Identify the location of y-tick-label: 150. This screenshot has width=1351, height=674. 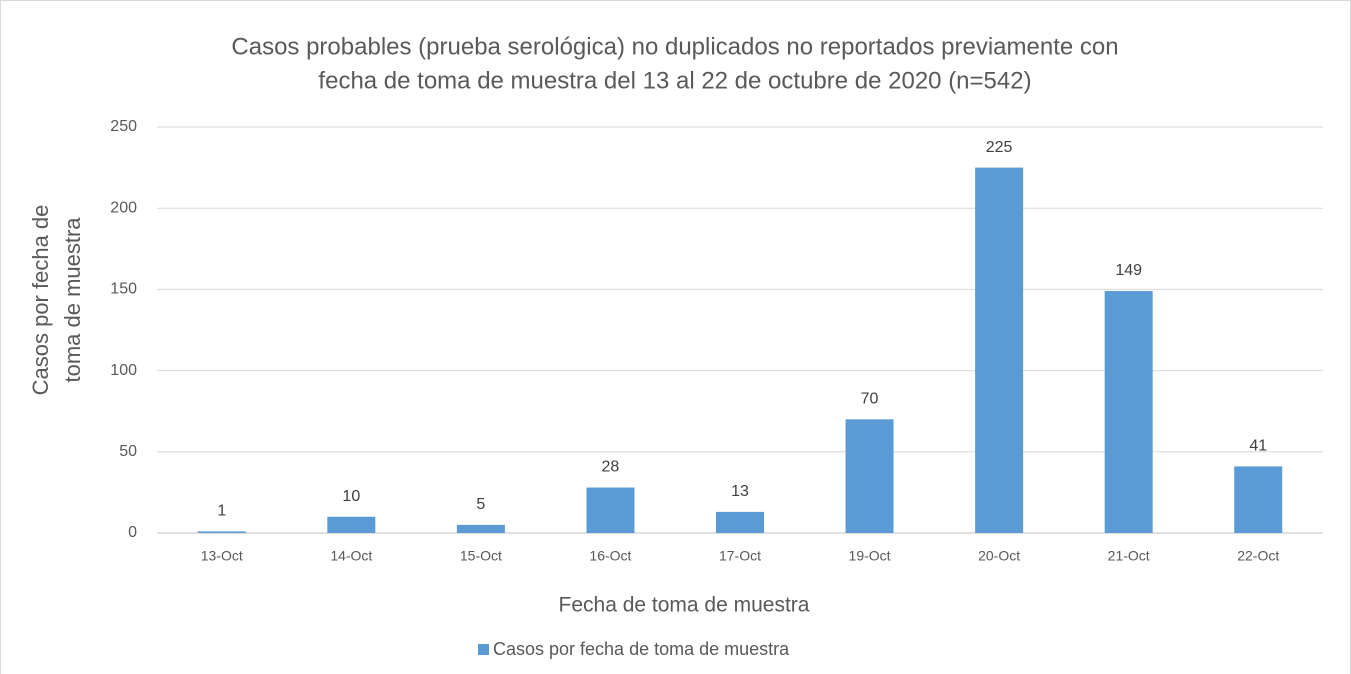
(123, 289).